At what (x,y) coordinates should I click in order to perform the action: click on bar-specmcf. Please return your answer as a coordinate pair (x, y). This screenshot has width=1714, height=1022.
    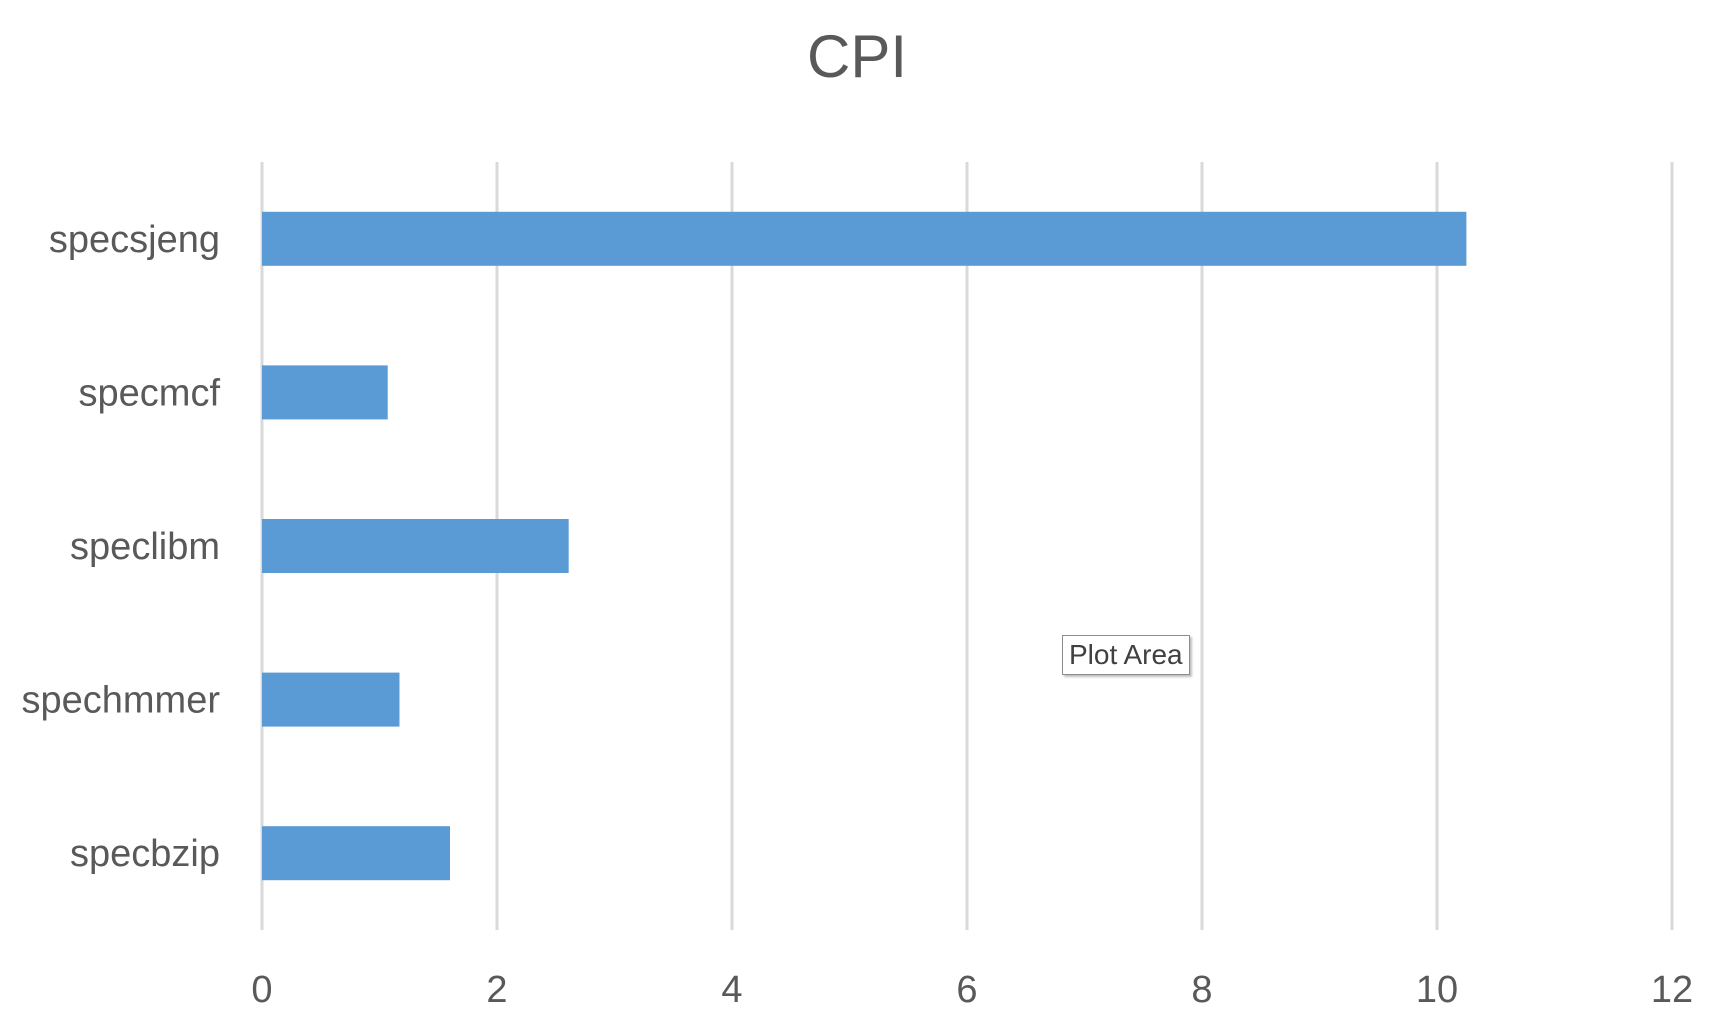
    Looking at the image, I should click on (325, 392).